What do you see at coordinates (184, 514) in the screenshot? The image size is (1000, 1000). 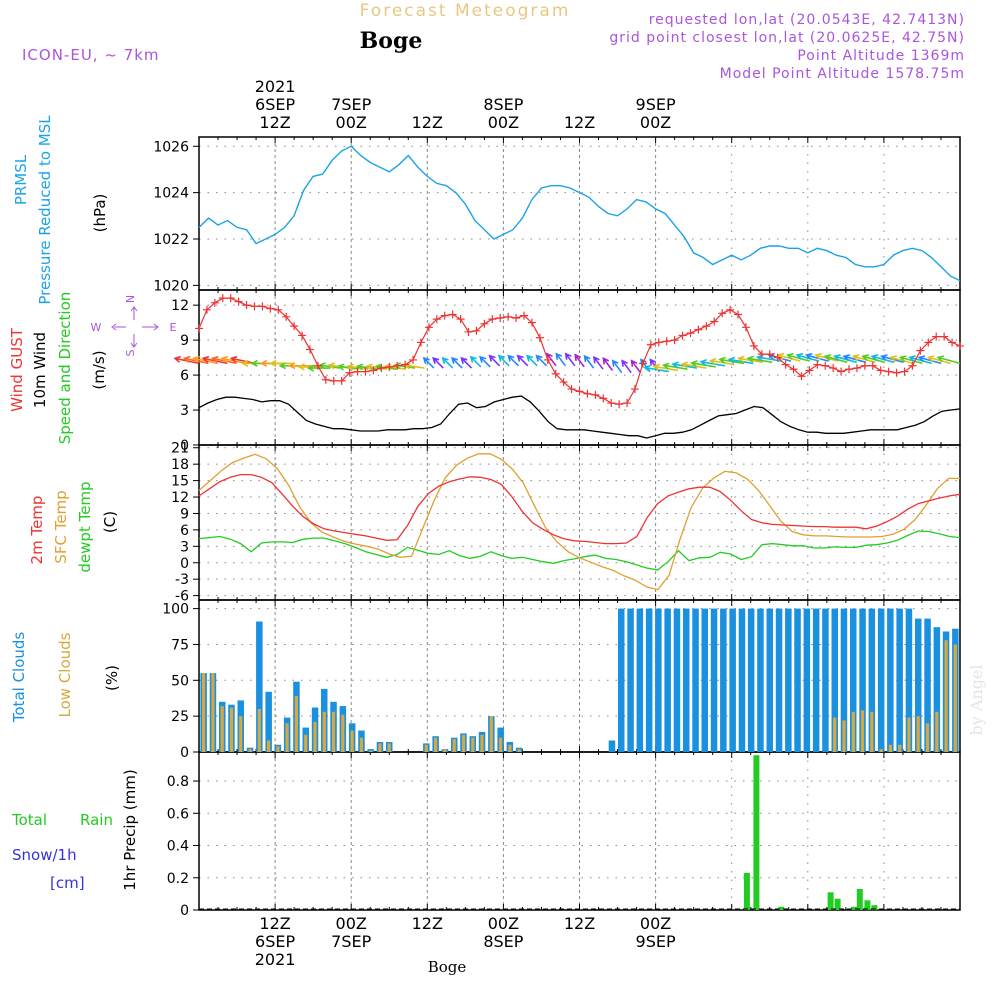 I see `ytick-label: 9` at bounding box center [184, 514].